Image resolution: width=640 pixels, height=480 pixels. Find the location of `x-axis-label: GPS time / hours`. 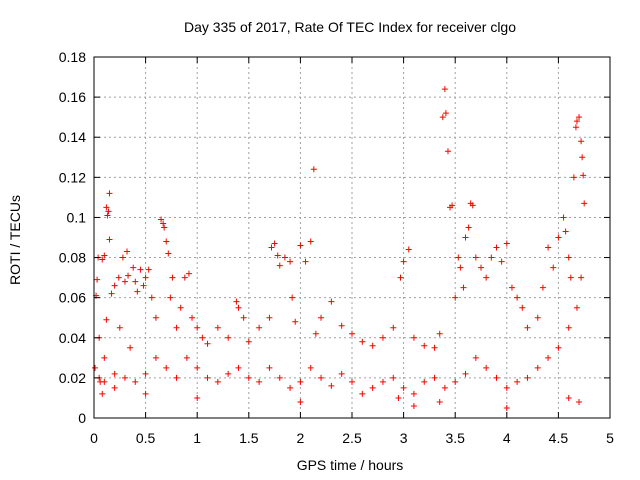

x-axis-label: GPS time / hours is located at coordinates (350, 465).